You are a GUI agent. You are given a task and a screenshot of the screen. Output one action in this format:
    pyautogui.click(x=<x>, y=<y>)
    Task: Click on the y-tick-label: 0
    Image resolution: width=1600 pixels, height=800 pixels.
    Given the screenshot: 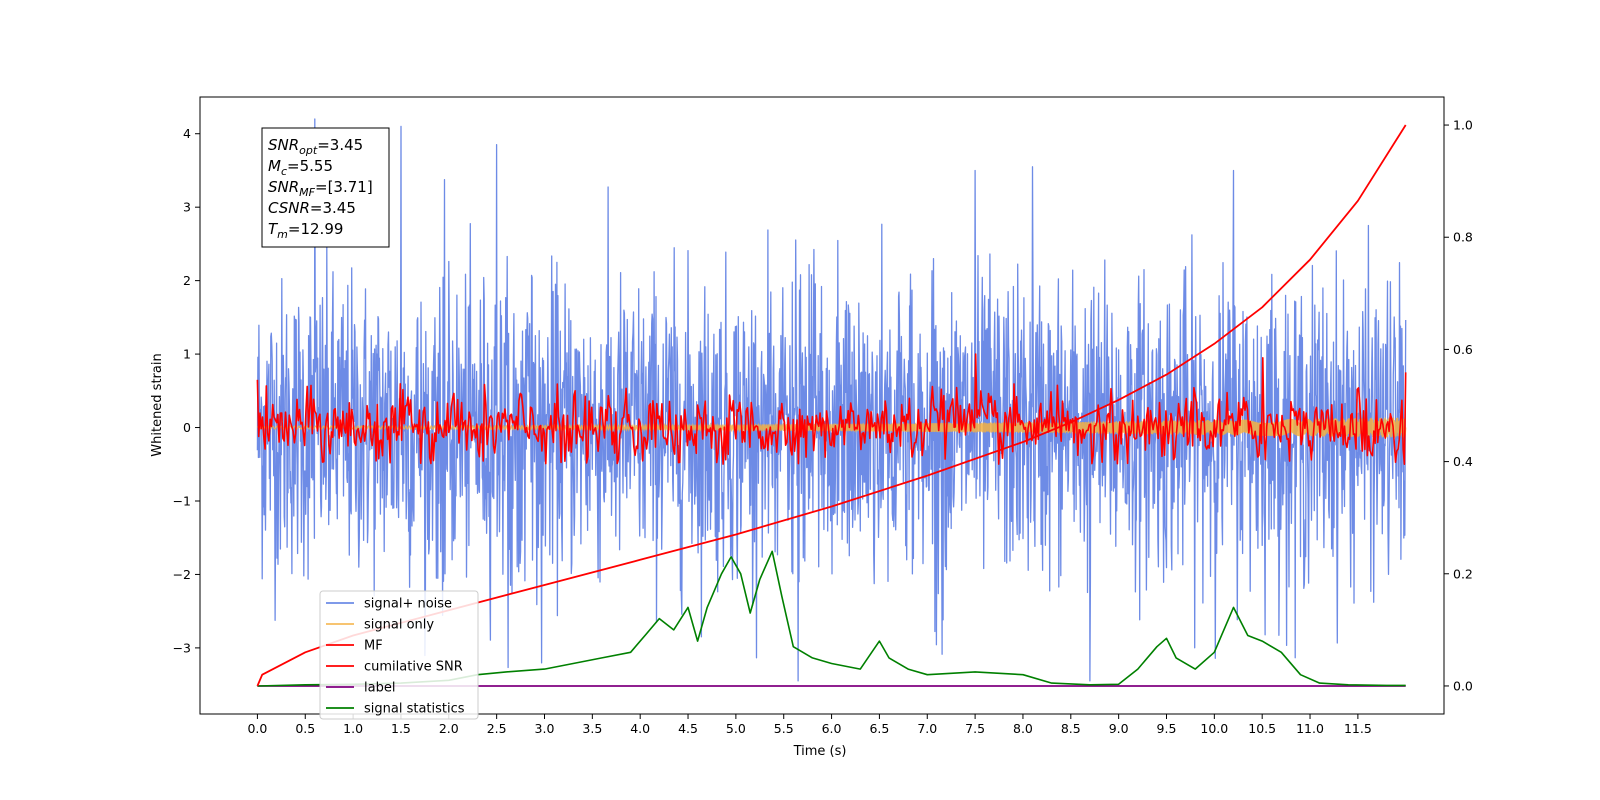 What is the action you would take?
    pyautogui.click(x=187, y=427)
    